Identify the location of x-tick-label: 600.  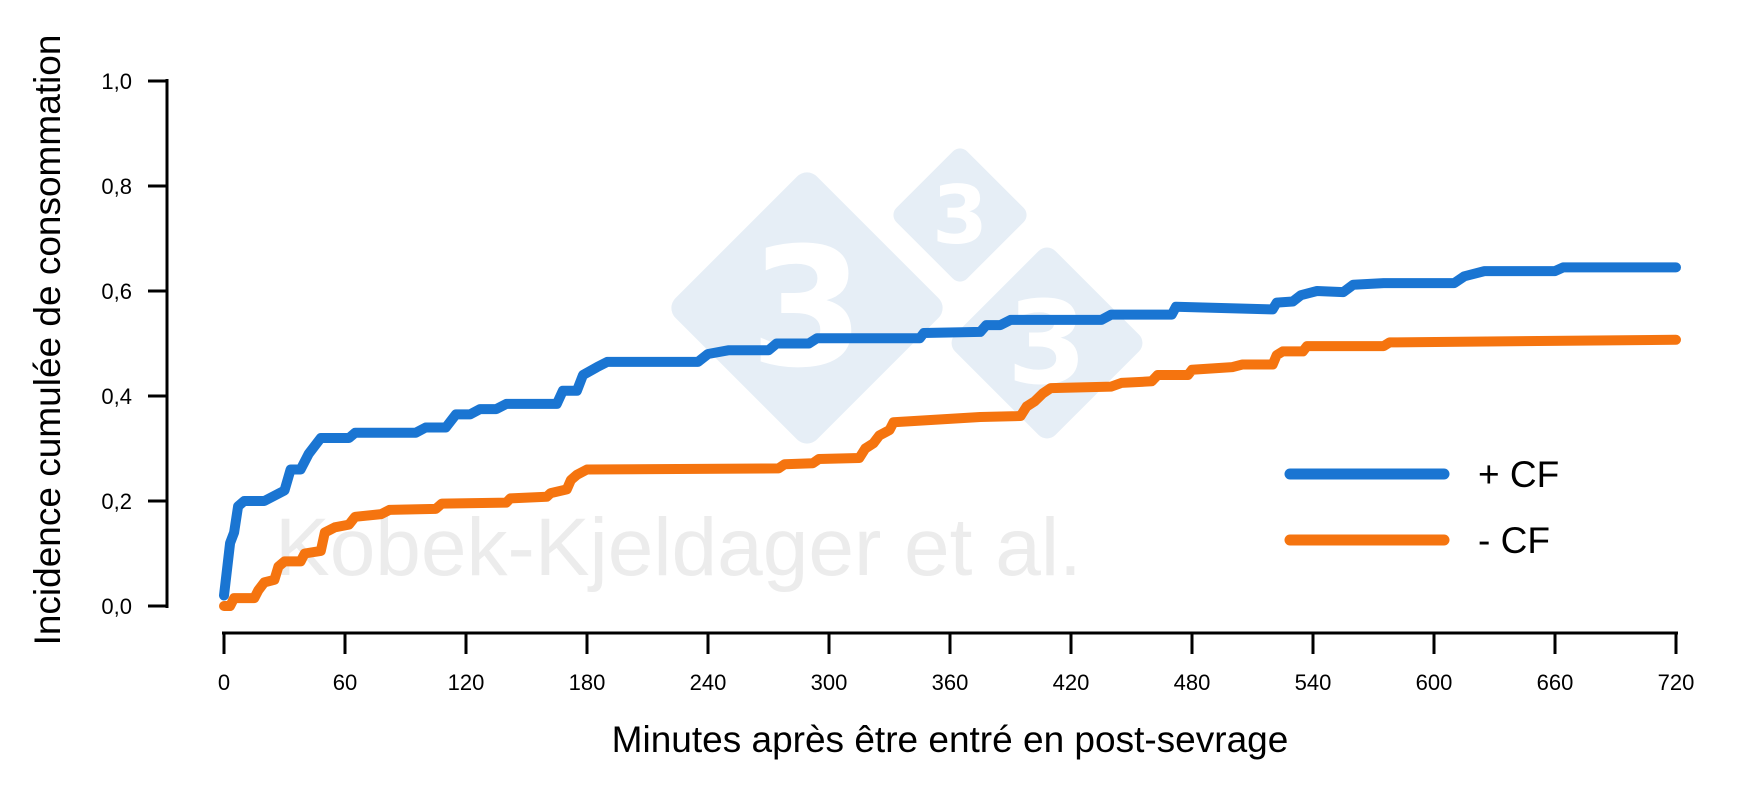
(1434, 682).